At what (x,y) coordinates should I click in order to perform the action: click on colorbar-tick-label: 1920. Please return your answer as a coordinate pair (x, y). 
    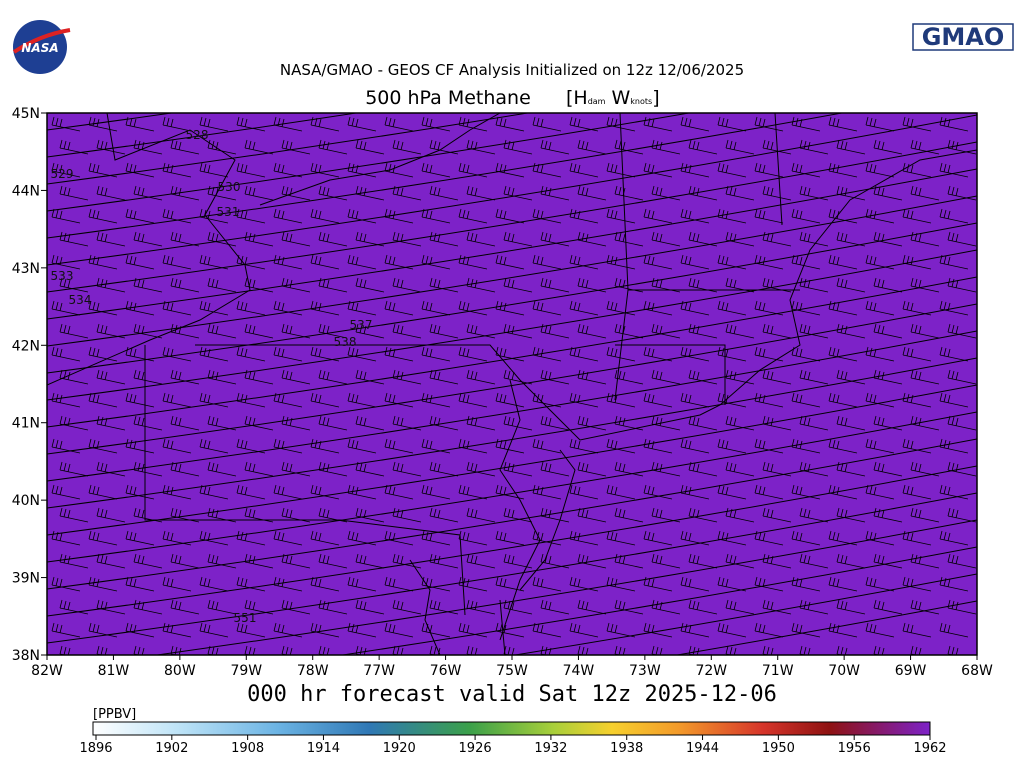
    Looking at the image, I should click on (399, 748).